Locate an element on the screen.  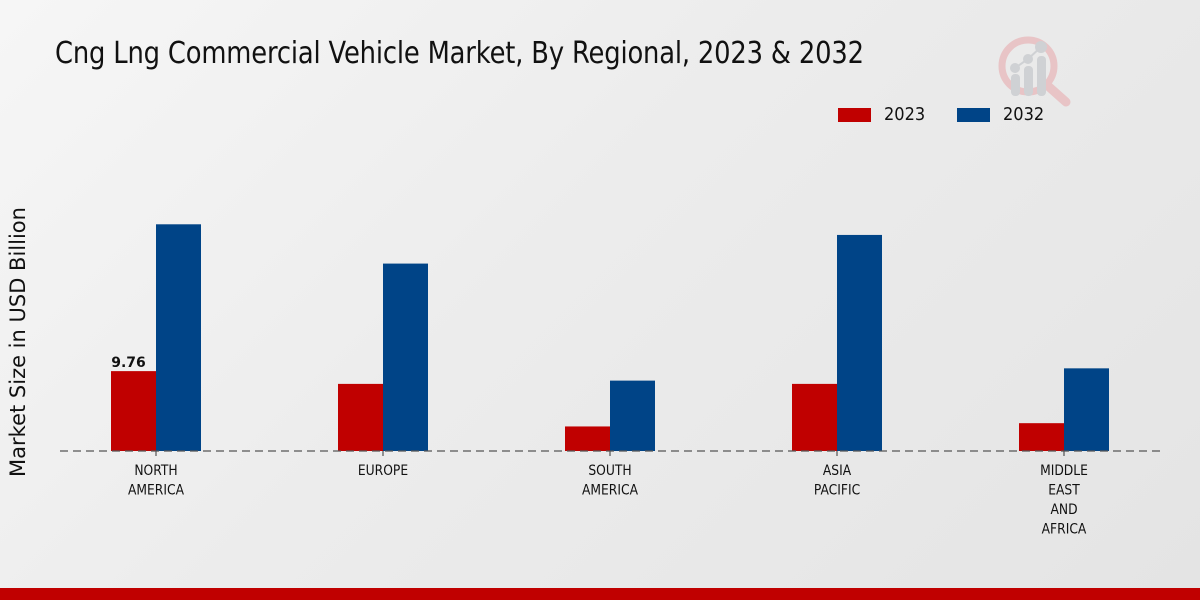
legend-item-2032: 2032 is located at coordinates (1003, 114).